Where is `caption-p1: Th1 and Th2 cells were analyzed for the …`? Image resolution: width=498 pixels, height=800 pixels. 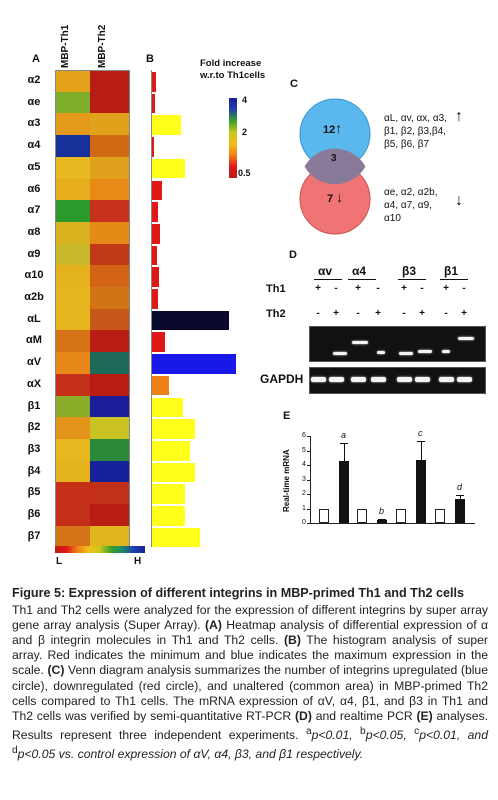 caption-p1: Th1 and Th2 cells were analyzed for the … is located at coordinates (250, 618).